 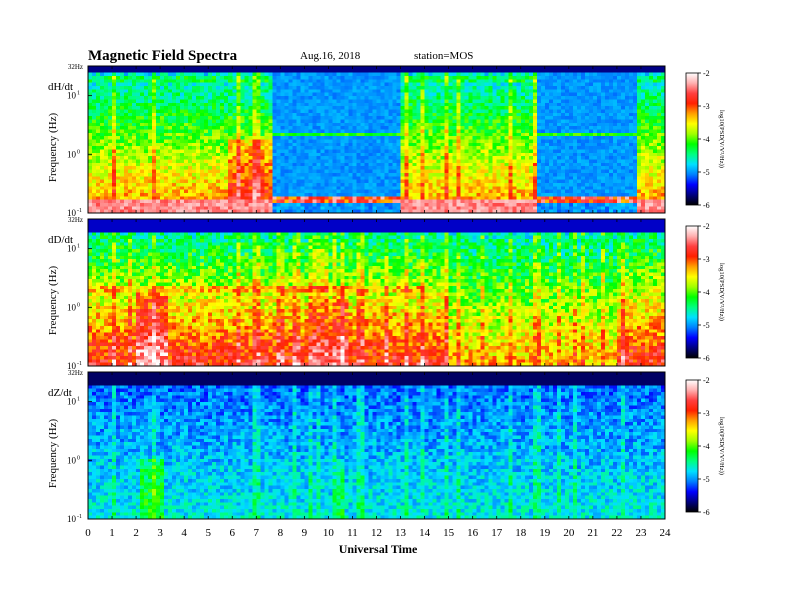 What do you see at coordinates (721, 446) in the screenshot?
I see `colorbar-label-dZ: log10(PSD(V/V²/Hz))` at bounding box center [721, 446].